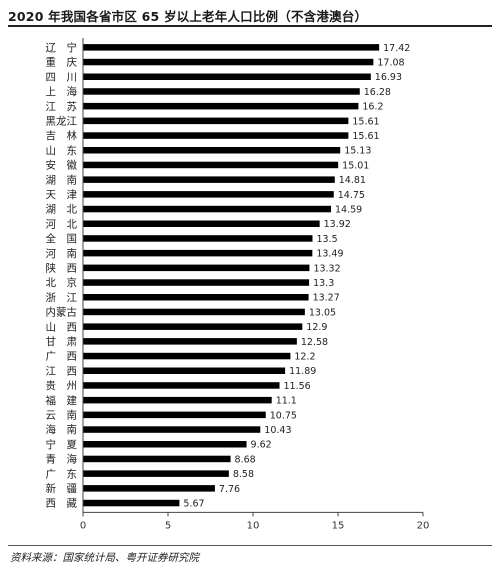 This screenshot has height=575, width=500. What do you see at coordinates (372, 107) in the screenshot?
I see `value-label: 16.2` at bounding box center [372, 107].